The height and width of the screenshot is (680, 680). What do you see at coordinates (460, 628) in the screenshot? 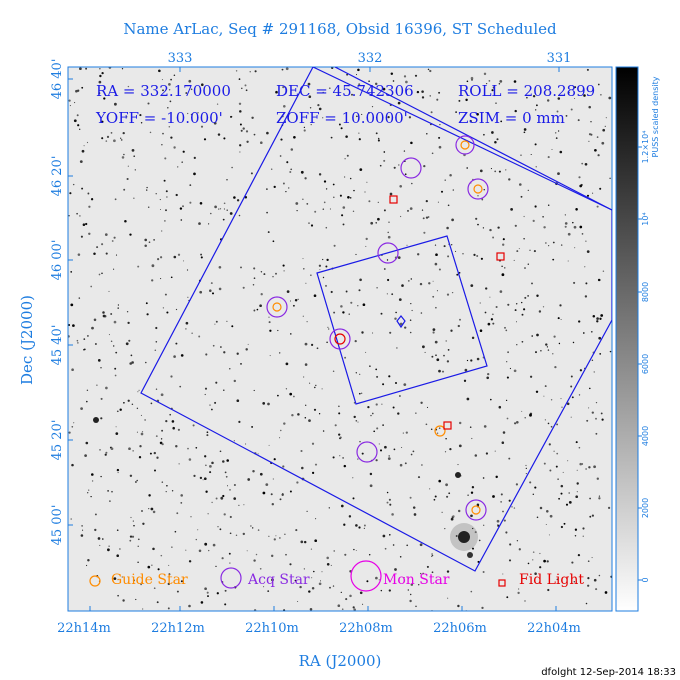
I see `bottom-tick-label: 22h06m` at bounding box center [460, 628].